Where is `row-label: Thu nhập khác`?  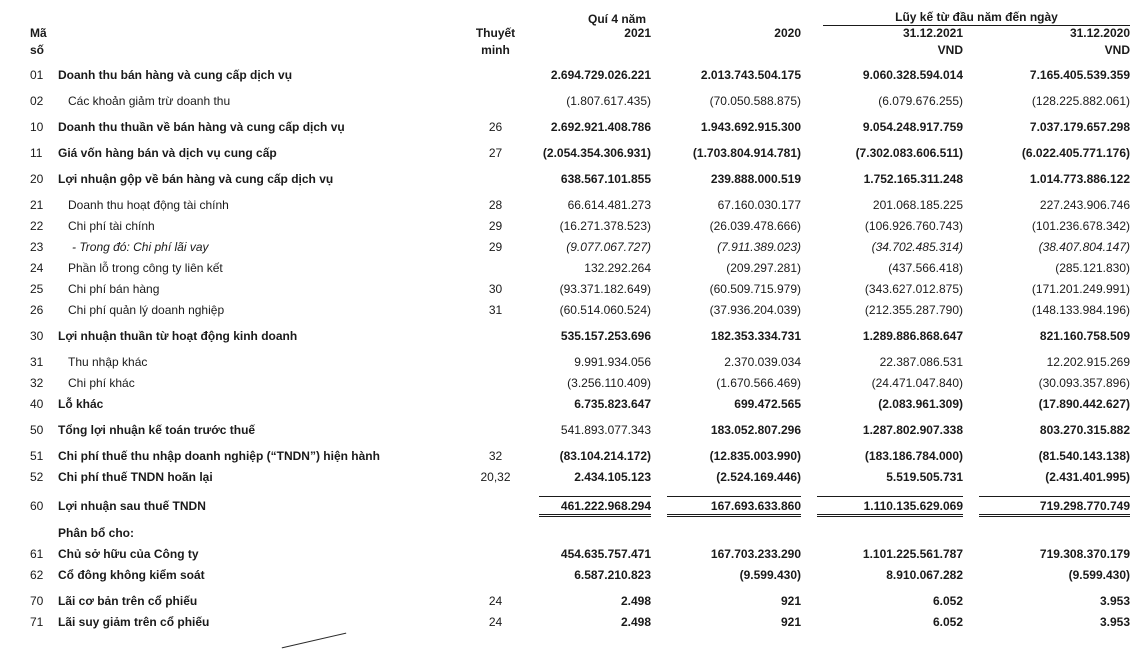
row-label: Thu nhập khác is located at coordinates (108, 362).